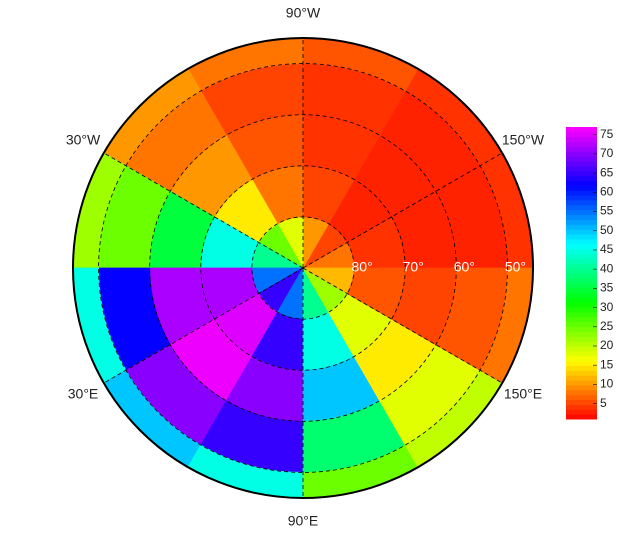 This screenshot has height=557, width=625. What do you see at coordinates (83, 140) in the screenshot?
I see `longitude-label: 30°W` at bounding box center [83, 140].